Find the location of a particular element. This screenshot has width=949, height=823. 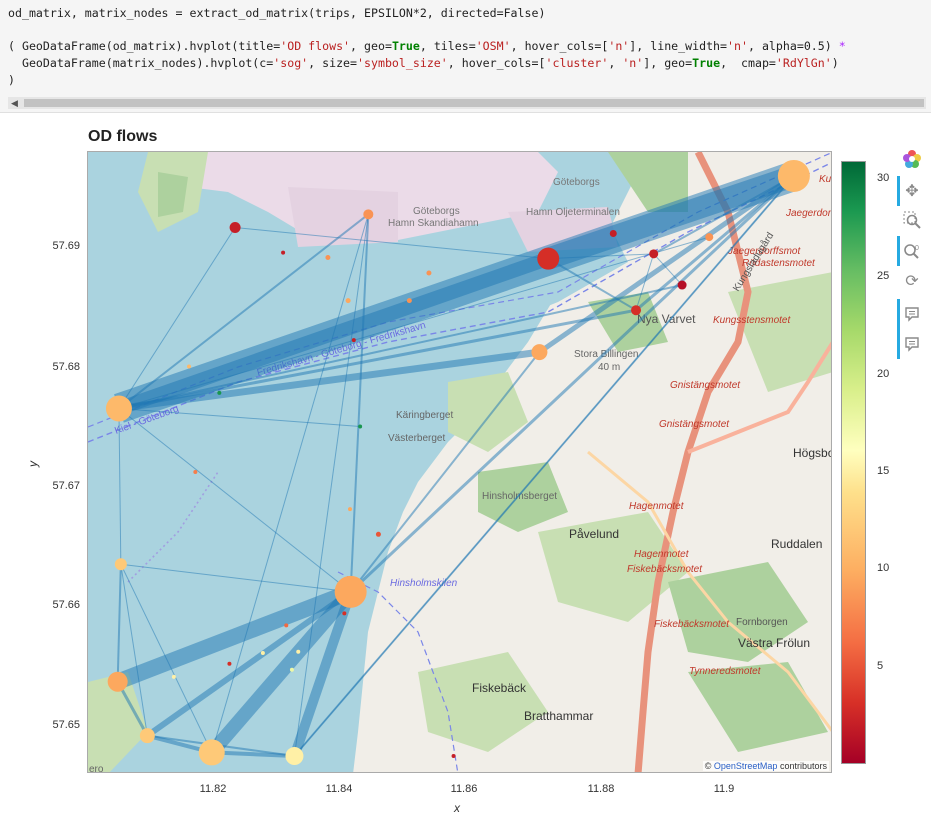

x-tick-label: 11.84 is located at coordinates (339, 789).